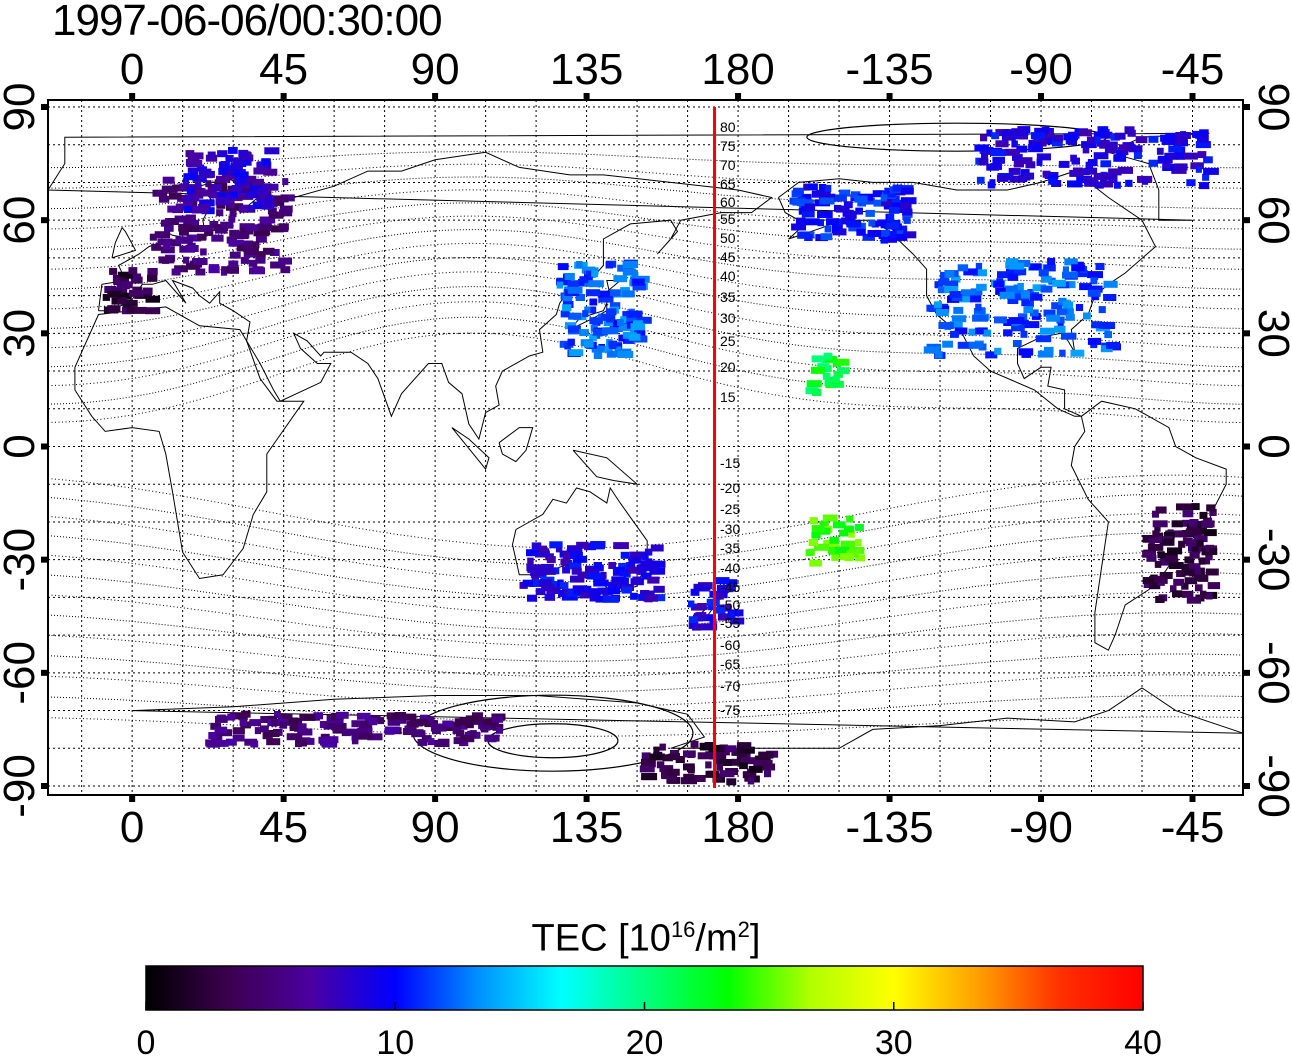  I want to click on x-bottom-tick-label: -45, so click(1193, 827).